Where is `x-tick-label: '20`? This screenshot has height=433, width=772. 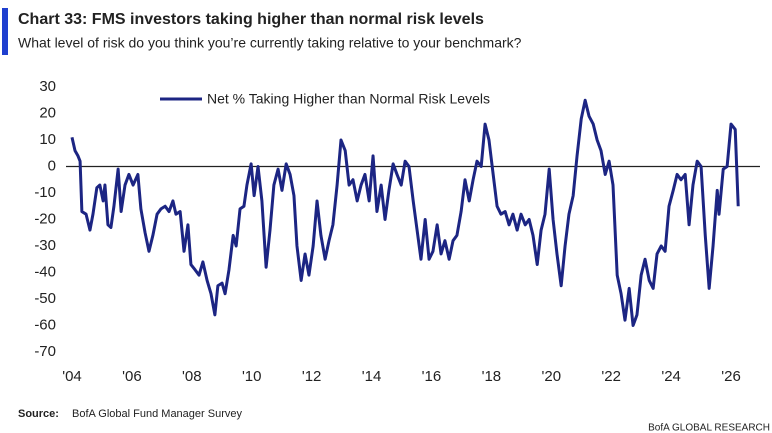
x-tick-label: '20 is located at coordinates (552, 376).